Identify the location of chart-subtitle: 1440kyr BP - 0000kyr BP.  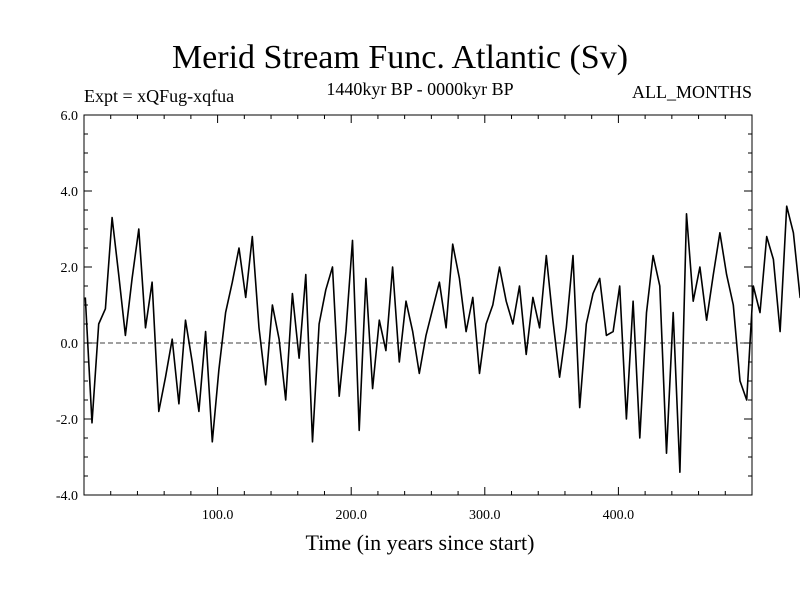
(420, 89).